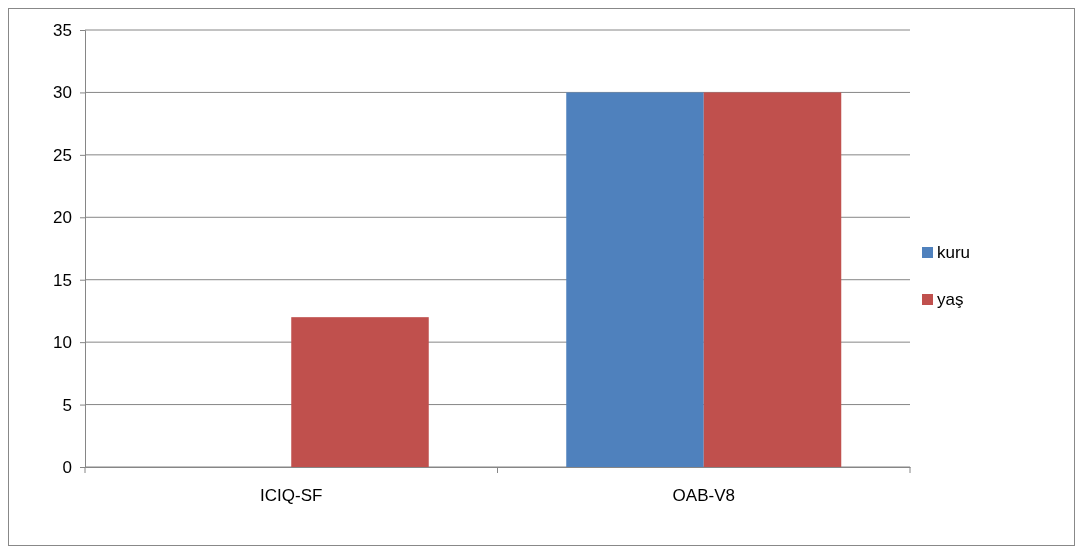  I want to click on y-tick-label: 15, so click(62, 280).